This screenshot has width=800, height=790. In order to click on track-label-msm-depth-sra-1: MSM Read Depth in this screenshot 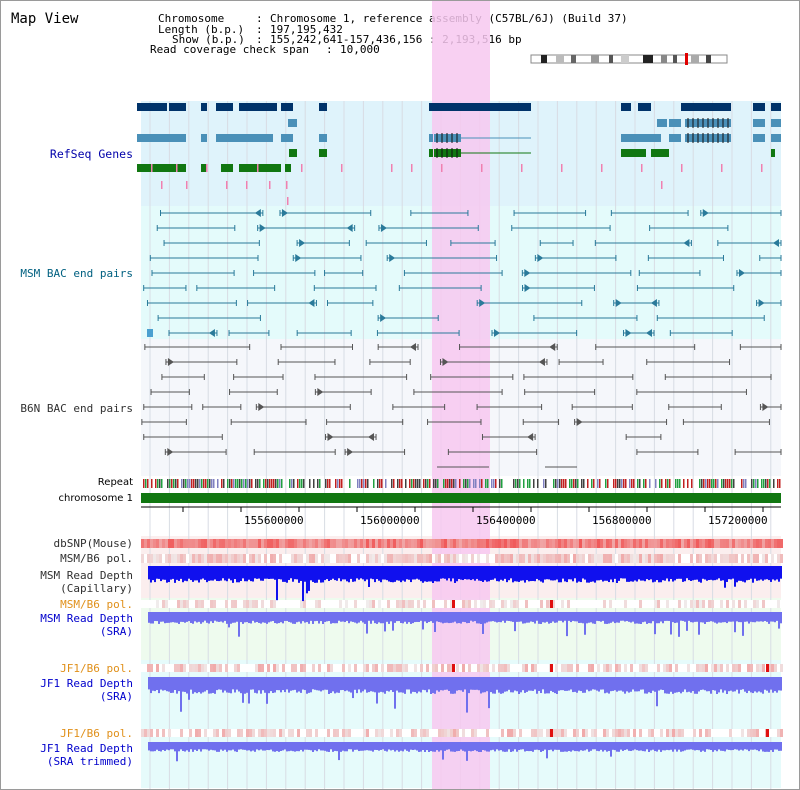, I will do `click(86, 618)`.